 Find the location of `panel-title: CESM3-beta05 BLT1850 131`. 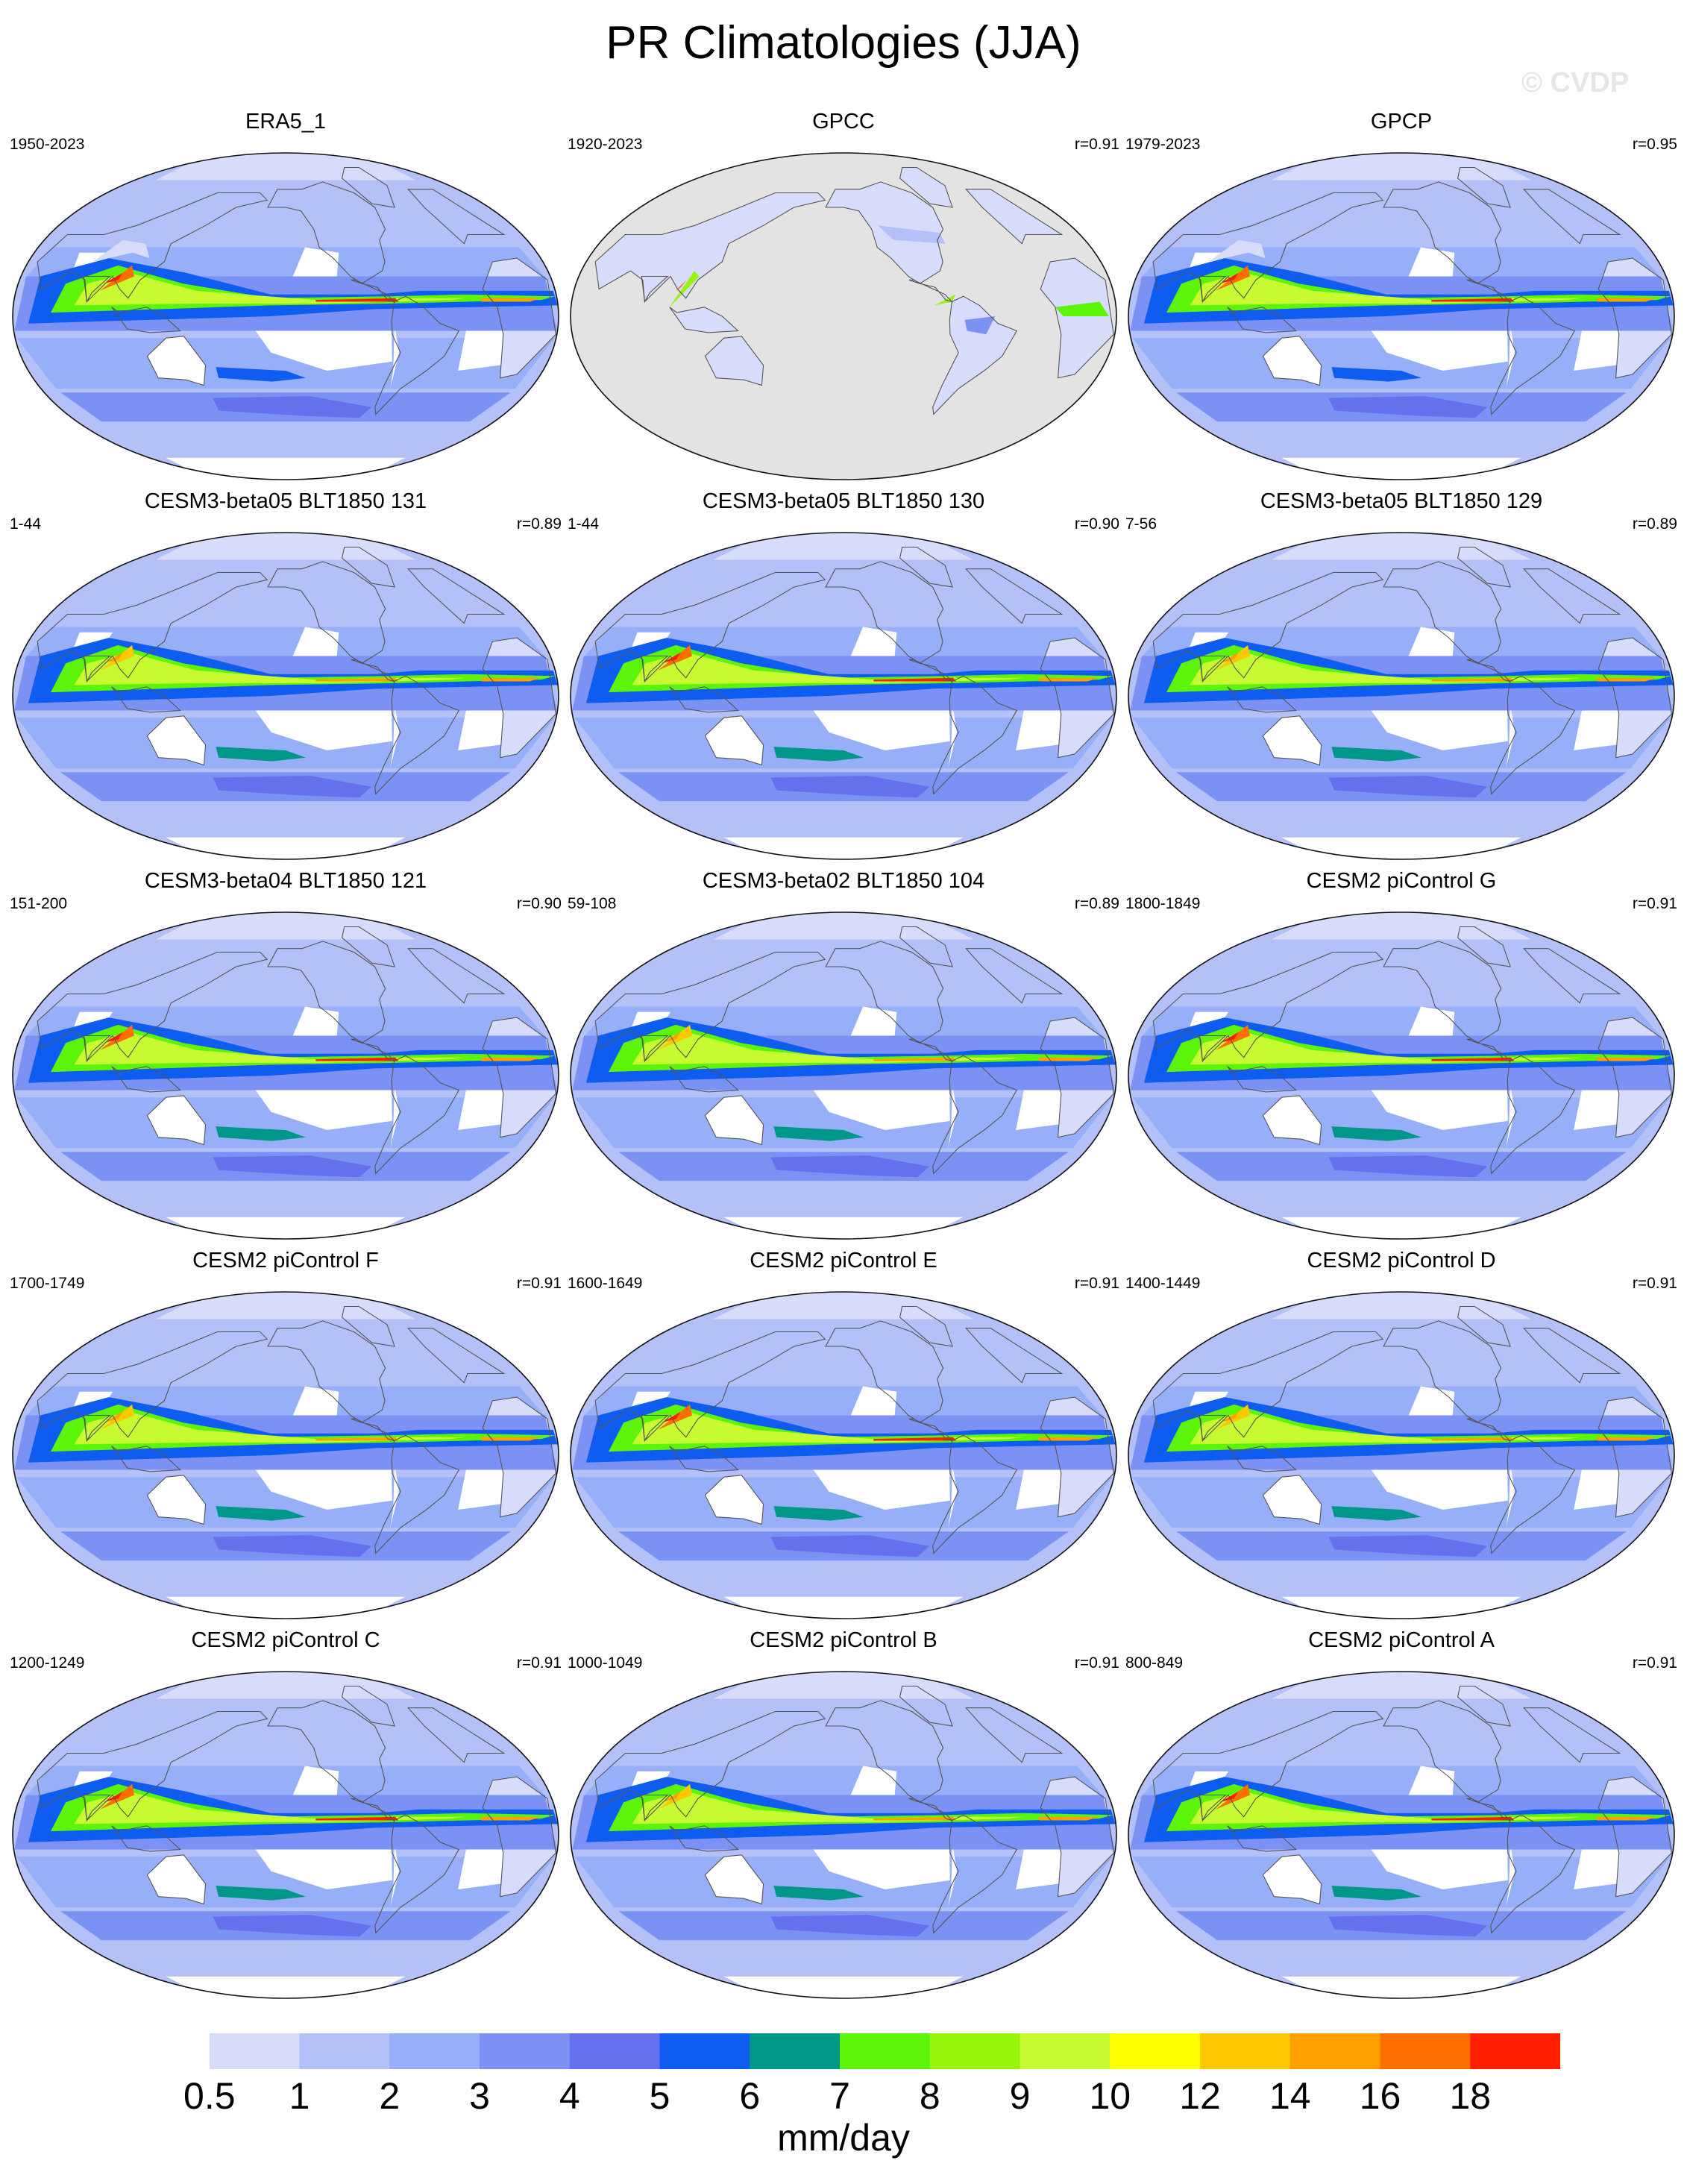

panel-title: CESM3-beta05 BLT1850 131 is located at coordinates (285, 501).